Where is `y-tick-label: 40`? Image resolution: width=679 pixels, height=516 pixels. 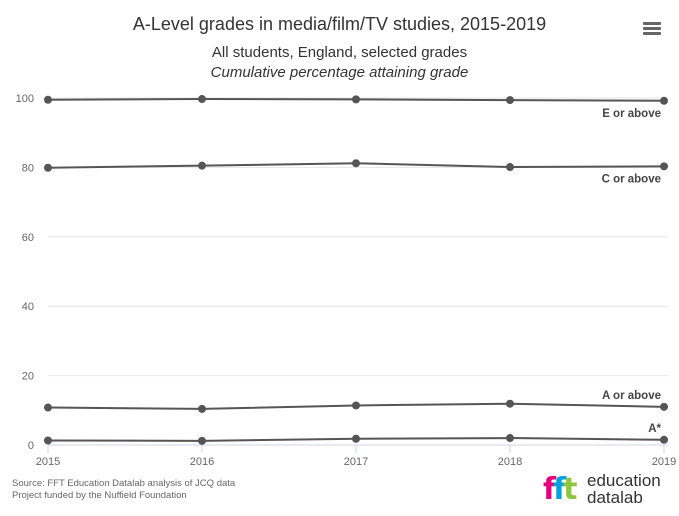
y-tick-label: 40 is located at coordinates (28, 307).